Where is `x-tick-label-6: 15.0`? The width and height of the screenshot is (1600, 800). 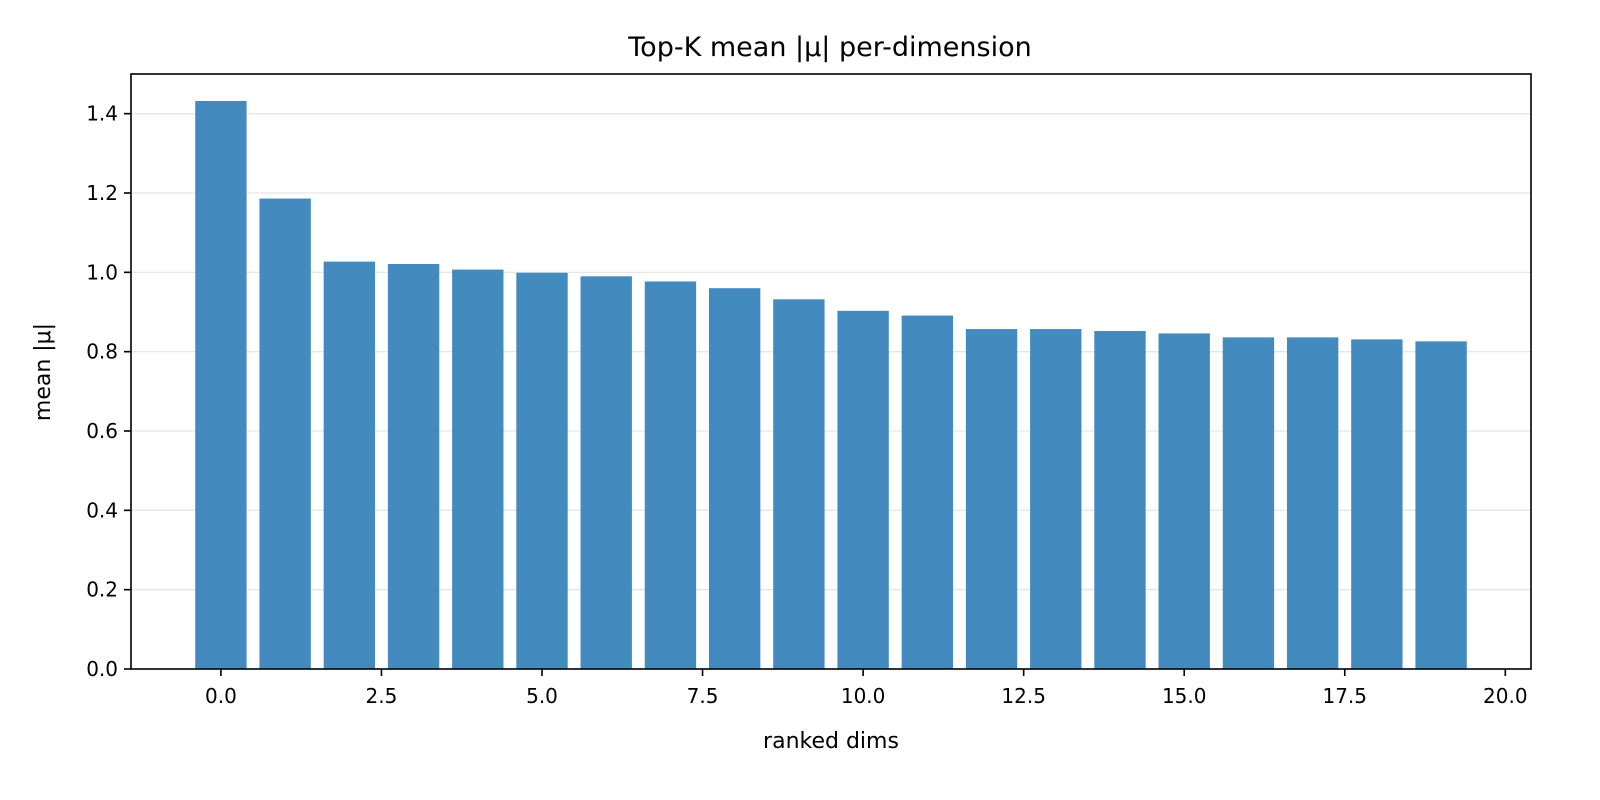
x-tick-label-6: 15.0 is located at coordinates (1184, 696).